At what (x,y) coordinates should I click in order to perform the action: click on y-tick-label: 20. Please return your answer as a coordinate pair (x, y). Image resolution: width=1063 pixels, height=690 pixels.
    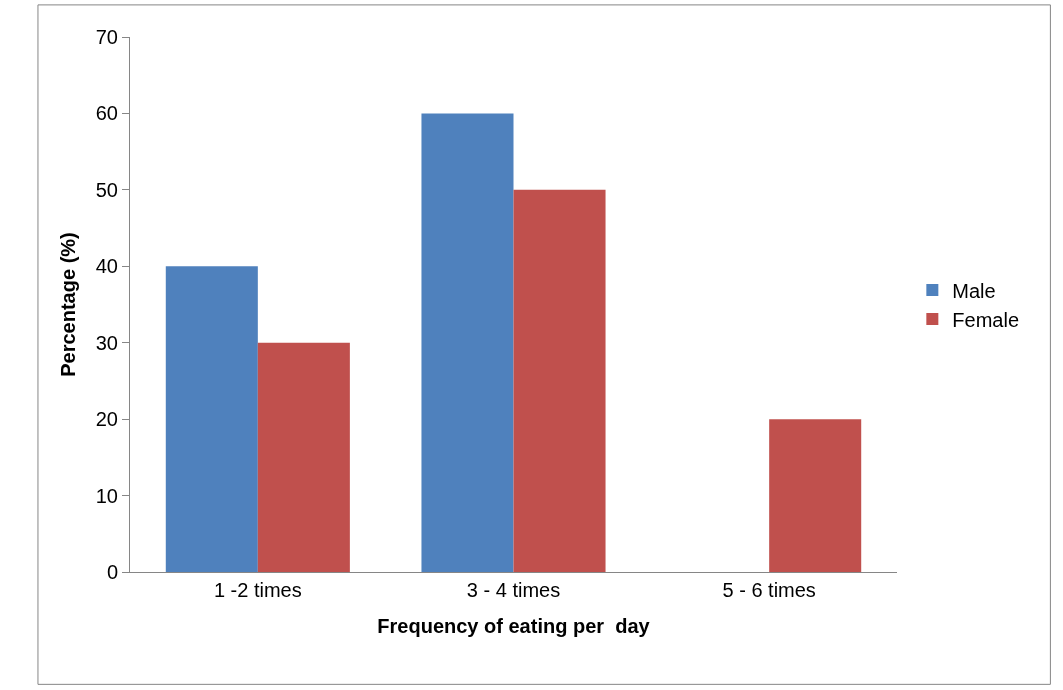
    Looking at the image, I should click on (106, 419).